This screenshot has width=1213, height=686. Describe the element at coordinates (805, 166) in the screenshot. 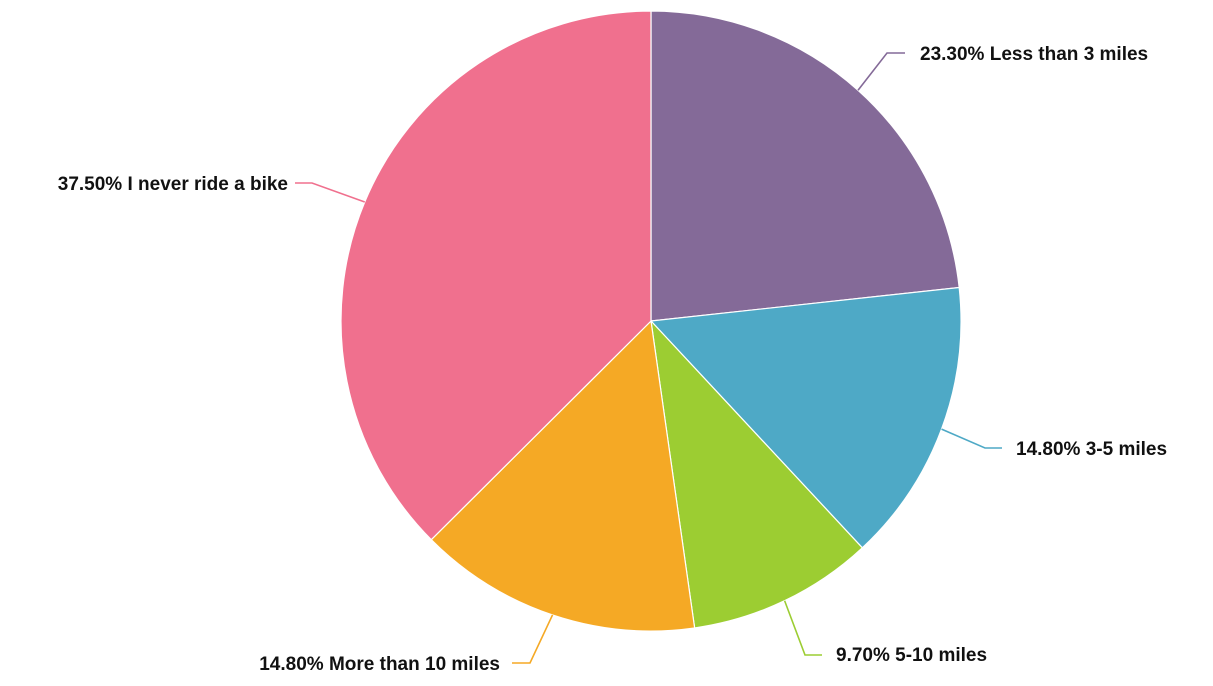

I see `pie-slice-less-than-3-miles` at that location.